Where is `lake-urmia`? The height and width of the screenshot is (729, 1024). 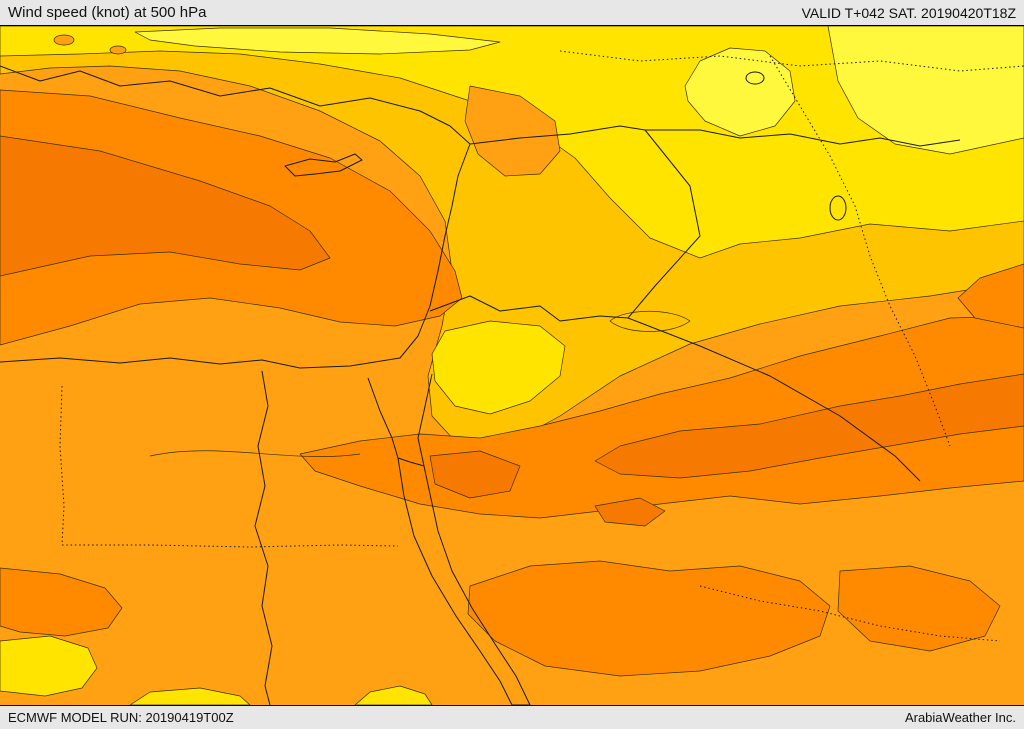
lake-urmia is located at coordinates (838, 208).